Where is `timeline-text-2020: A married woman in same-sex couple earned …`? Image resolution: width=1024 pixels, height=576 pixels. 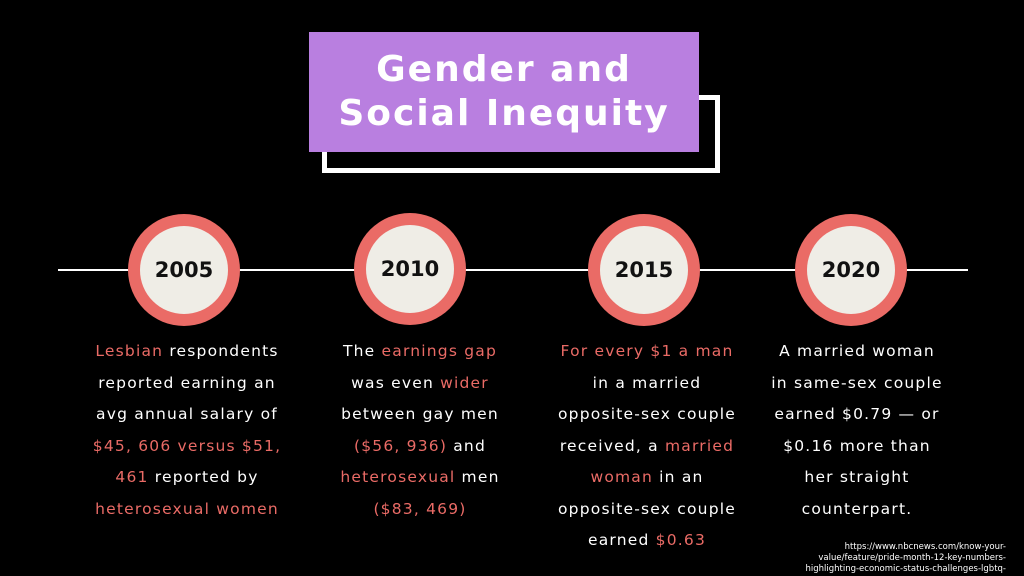 timeline-text-2020: A married woman in same-sex couple earned … is located at coordinates (857, 430).